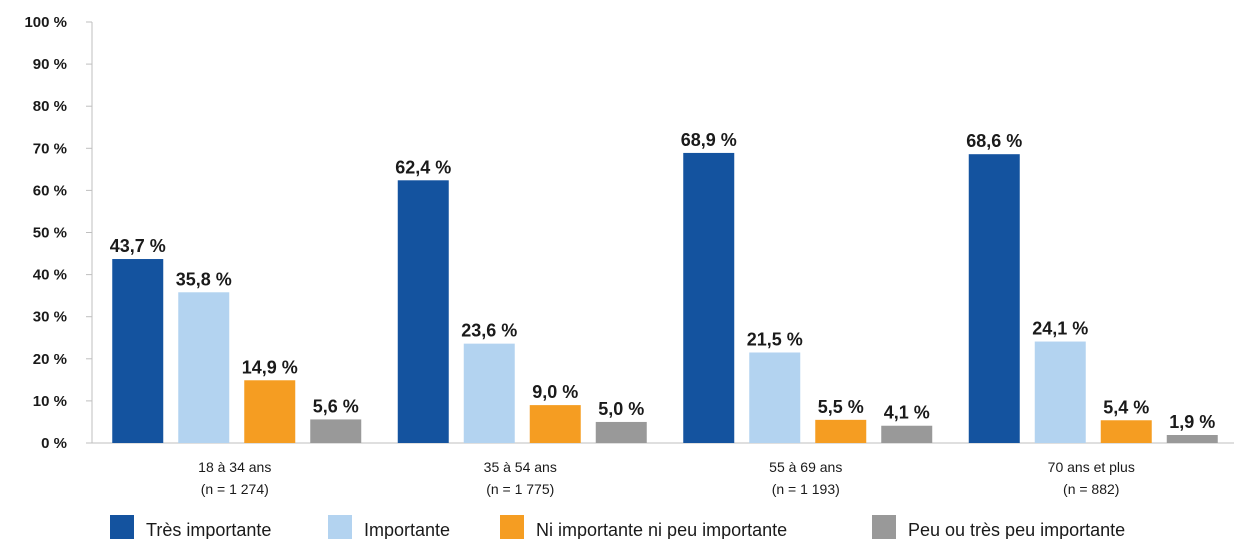 The width and height of the screenshot is (1241, 539). Describe the element at coordinates (1060, 329) in the screenshot. I see `data-label: 24,1 %` at that location.